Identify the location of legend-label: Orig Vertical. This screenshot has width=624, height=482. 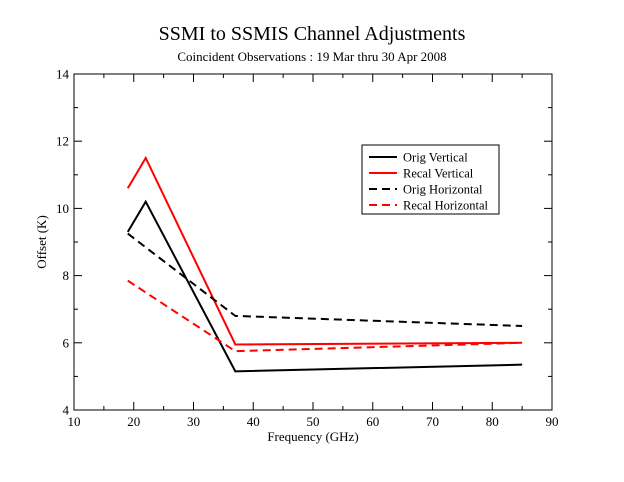
(435, 158).